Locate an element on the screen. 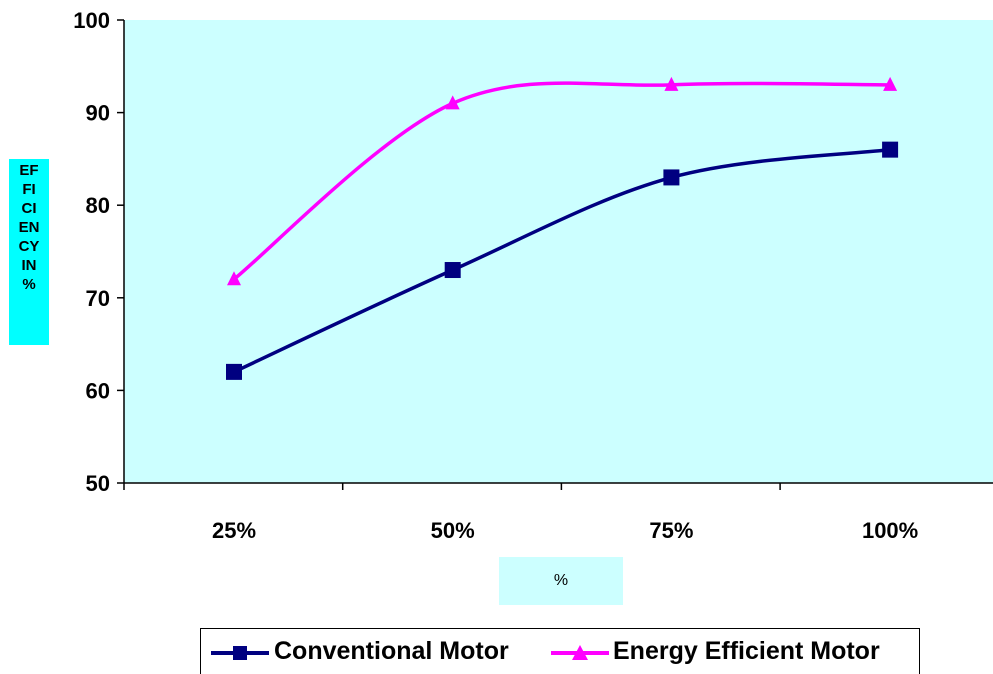 The width and height of the screenshot is (993, 674). x-axis-ticks: 25% 50% 75% 100% is located at coordinates (520, 513).